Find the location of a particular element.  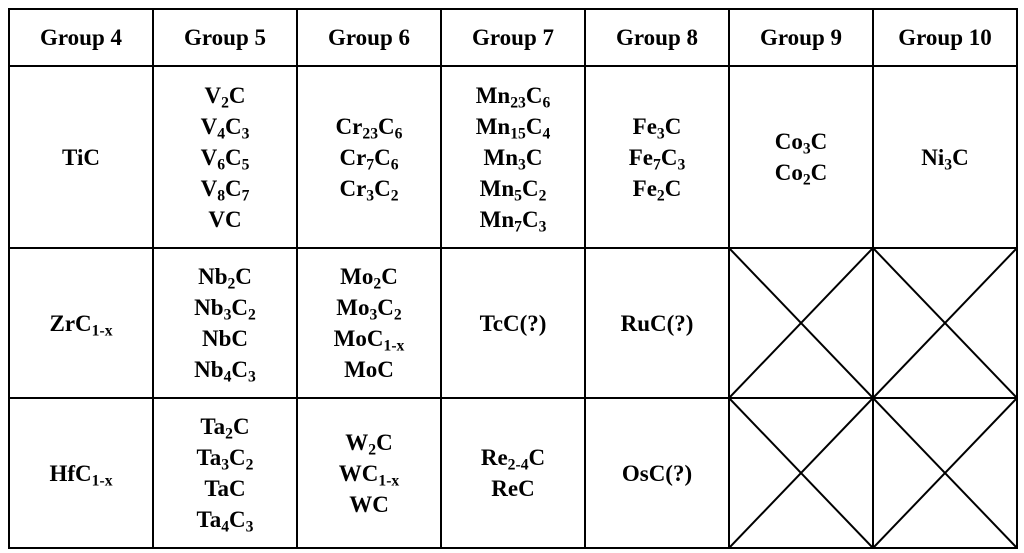

carbide-formula: V8C7 is located at coordinates (225, 188).